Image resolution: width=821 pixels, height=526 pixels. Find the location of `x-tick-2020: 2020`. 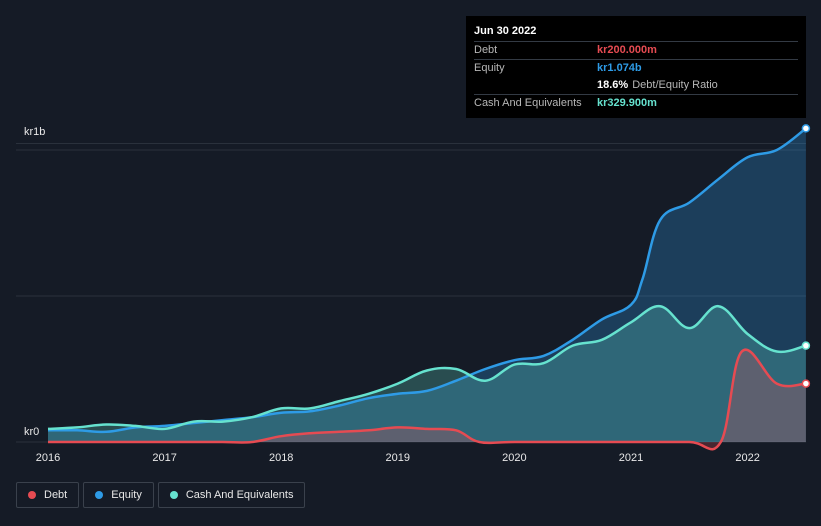

x-tick-2020: 2020 is located at coordinates (514, 458).